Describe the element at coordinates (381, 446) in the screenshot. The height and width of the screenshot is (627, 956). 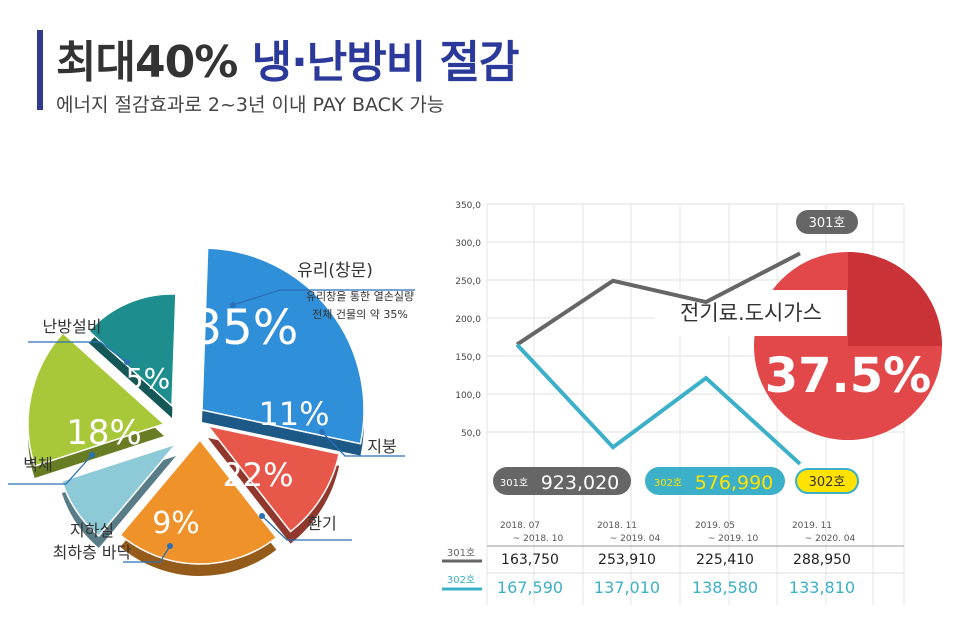
I see `pie-slice-label: 지붕` at that location.